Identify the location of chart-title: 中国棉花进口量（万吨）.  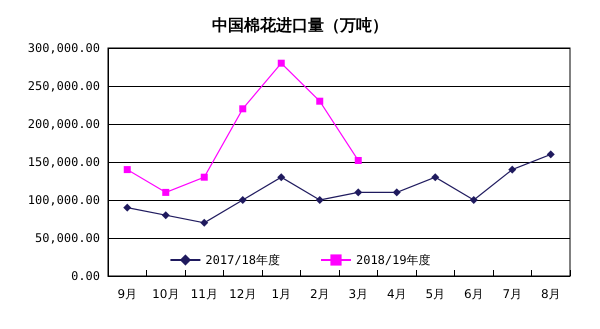
(300, 25).